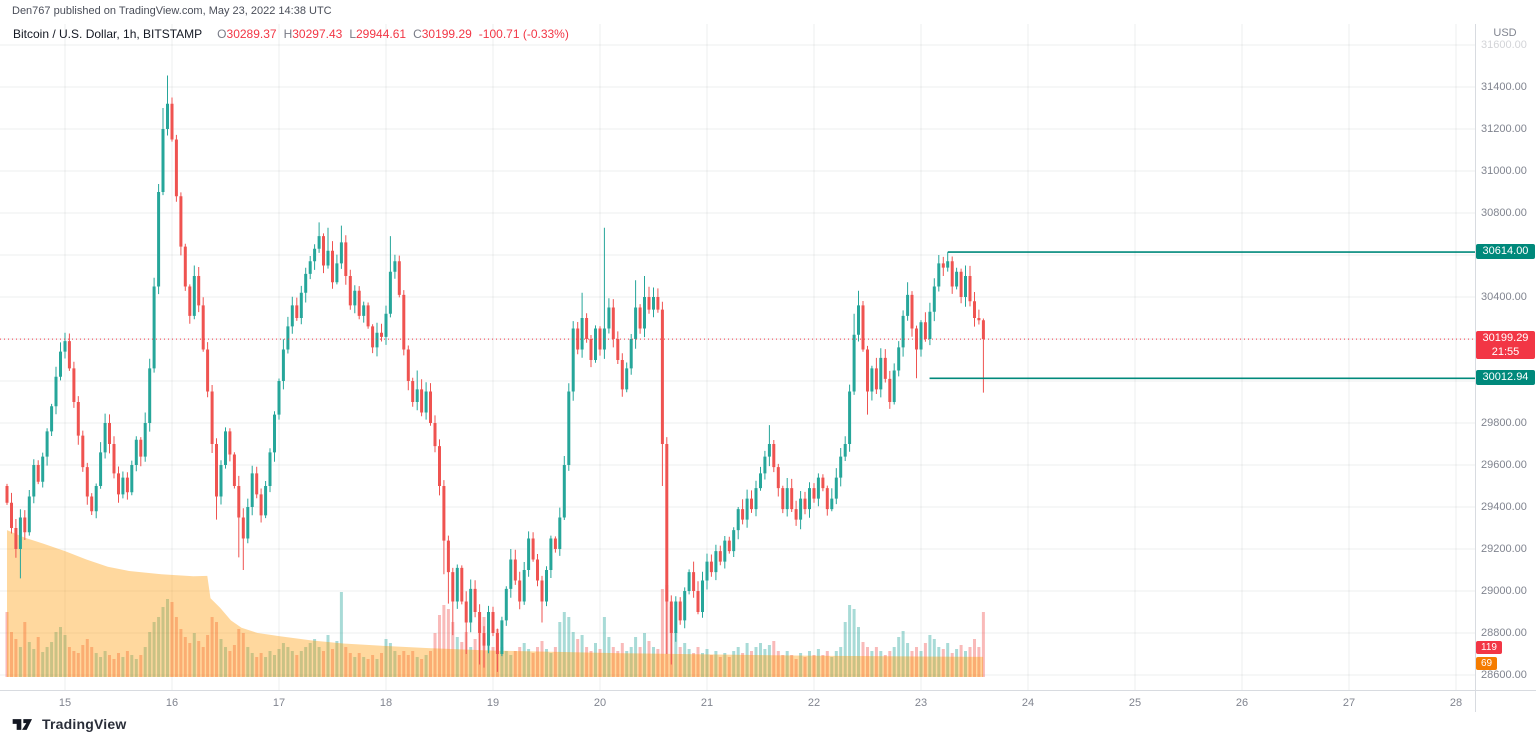  I want to click on time-axis-separator, so click(768, 690).